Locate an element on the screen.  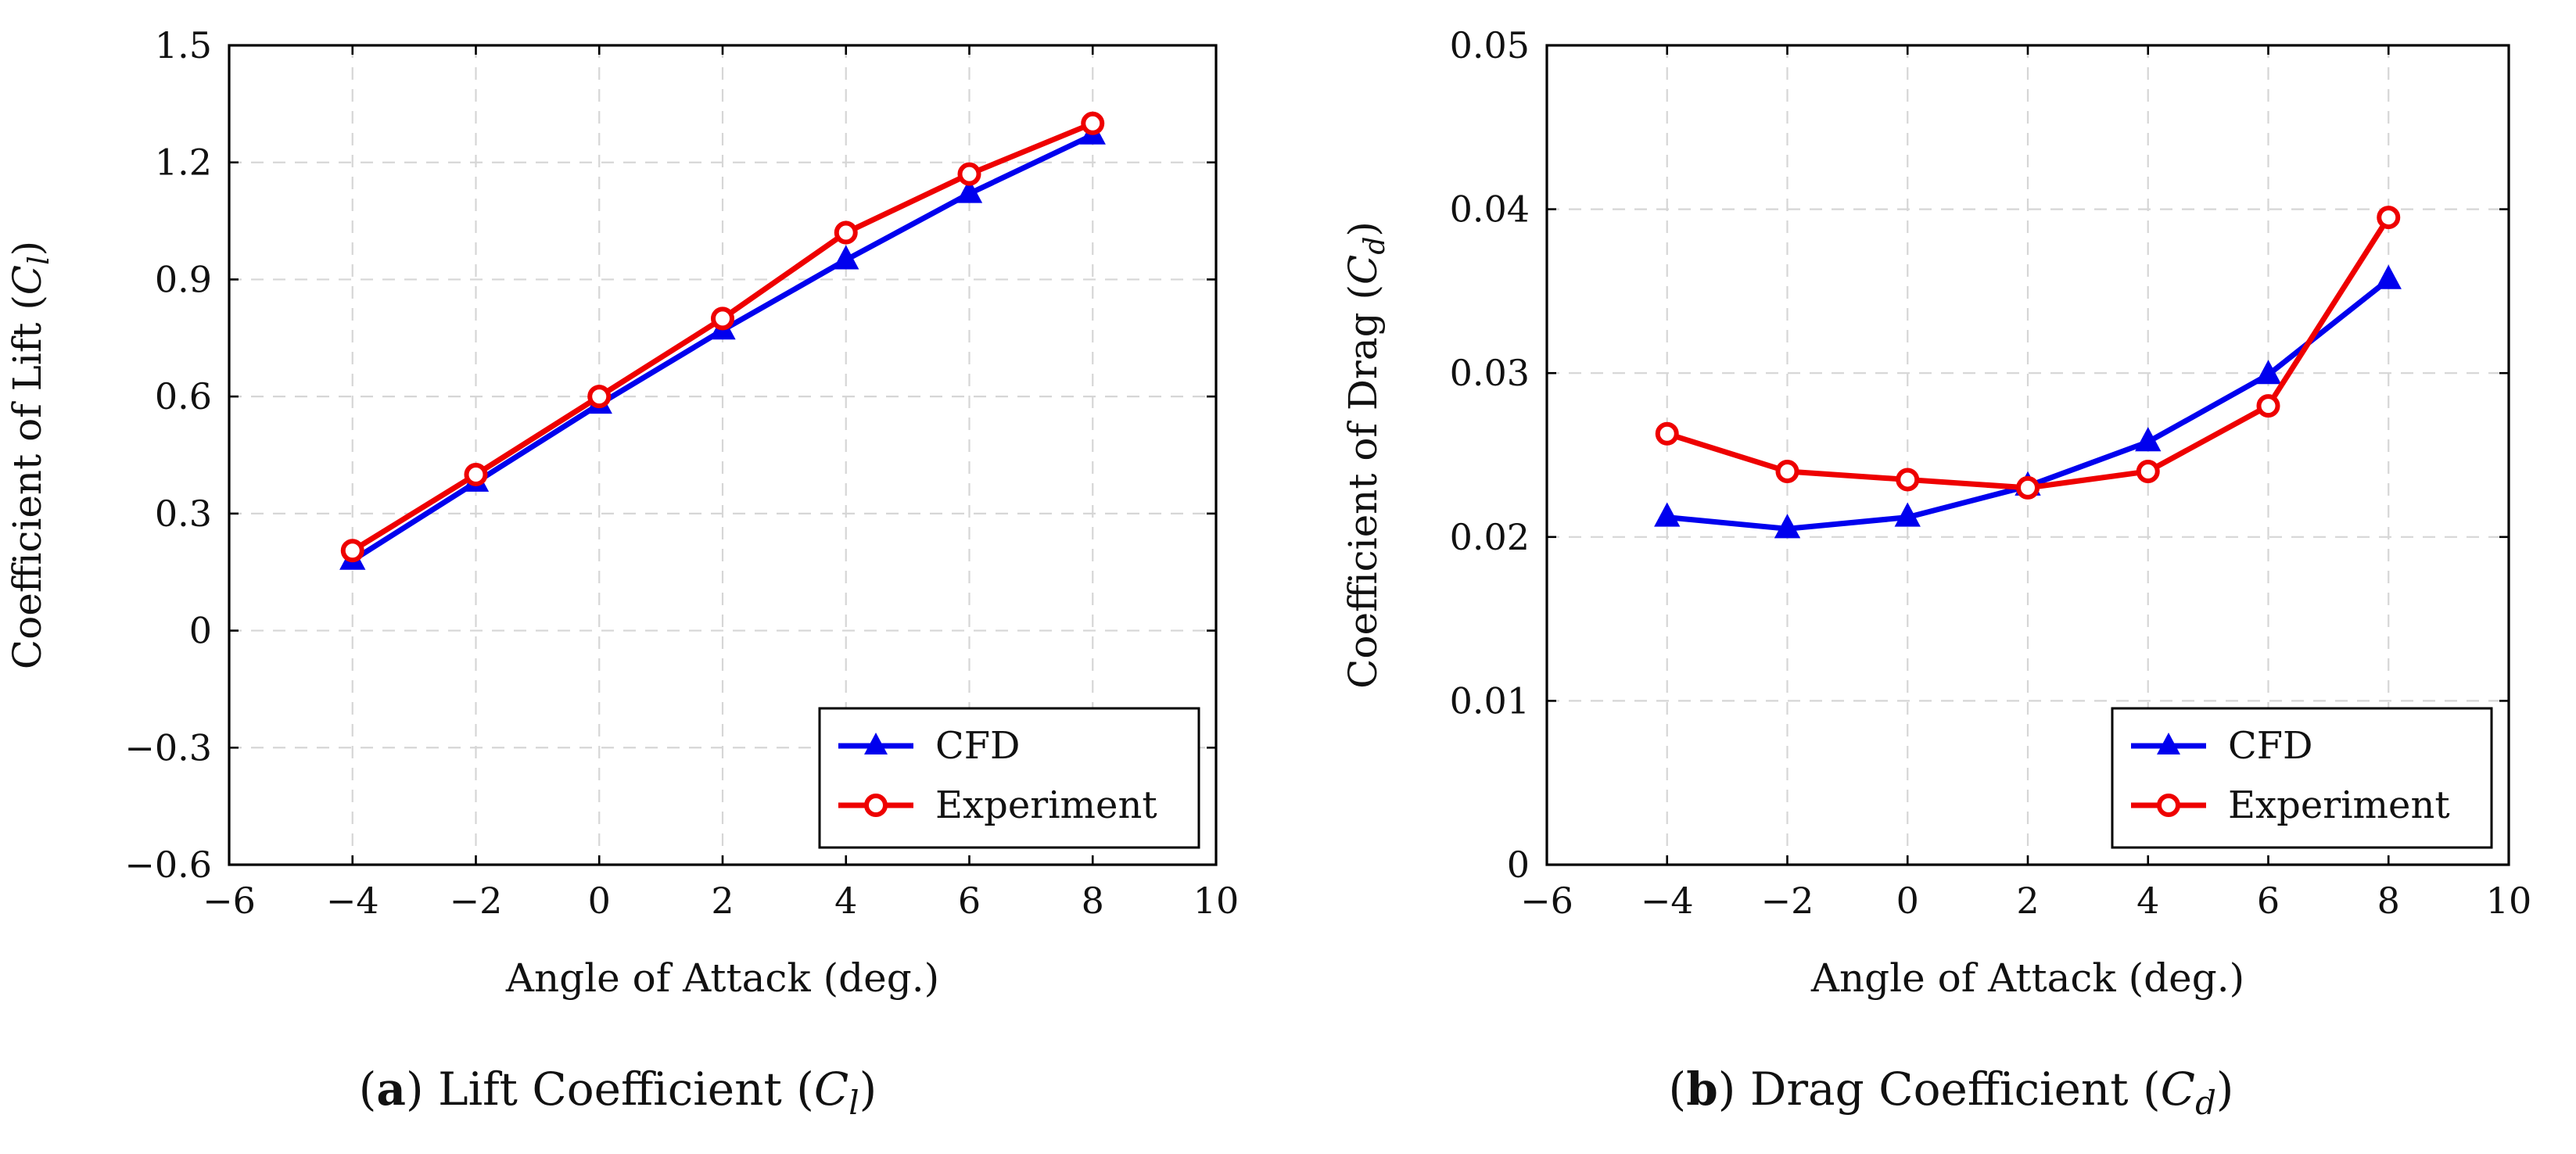
y-tick-label: 1.2 is located at coordinates (183, 163).